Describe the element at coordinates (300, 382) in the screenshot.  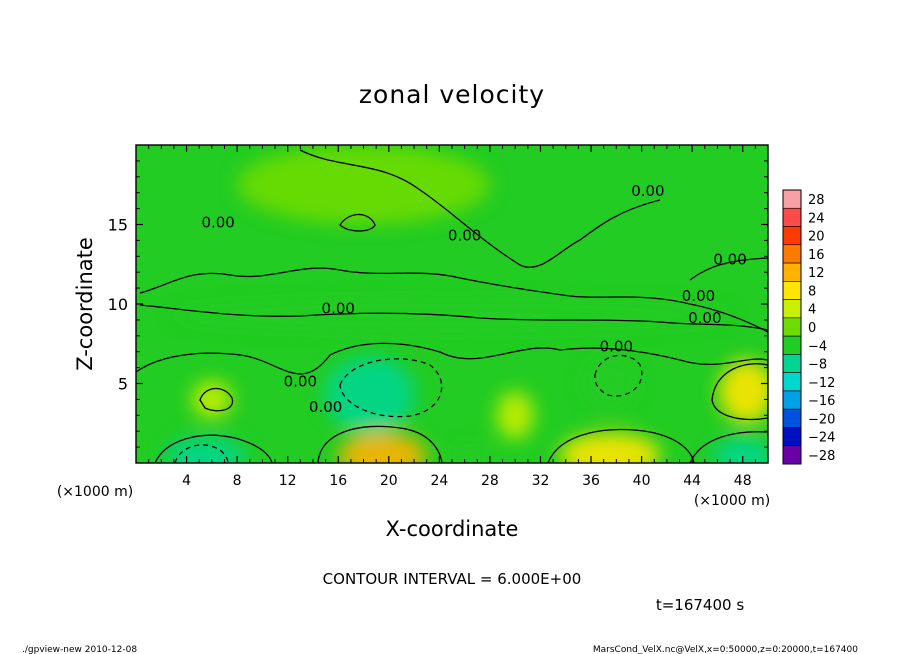
I see `contour-label-8: 0.00` at that location.